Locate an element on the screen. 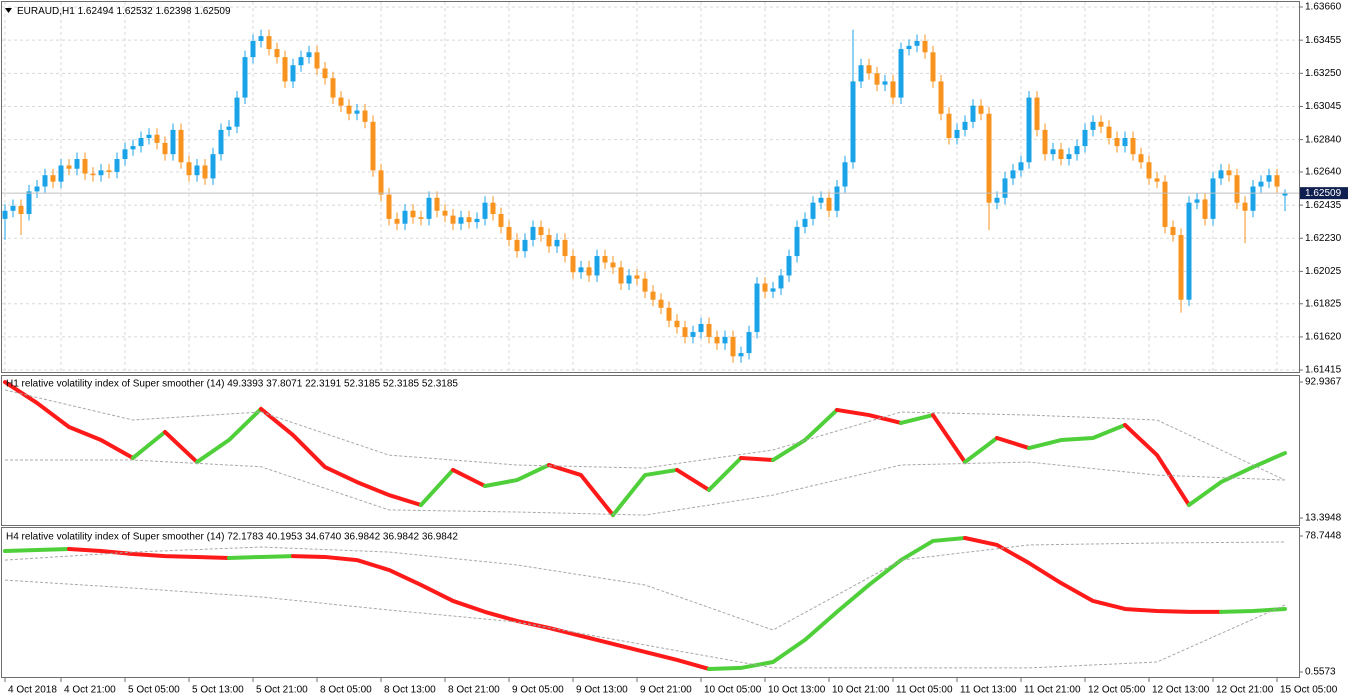 The image size is (1350, 700). symbol: EURAUD,H1 is located at coordinates (46, 11).